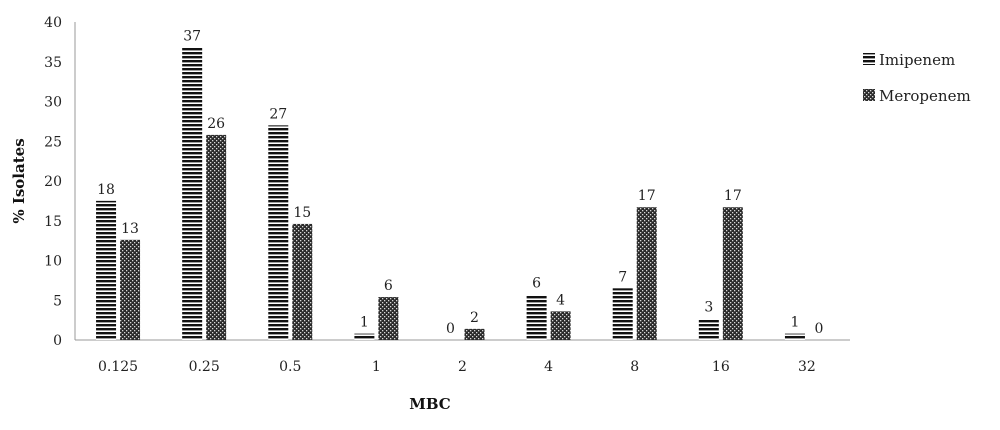 Image resolution: width=1000 pixels, height=430 pixels. Describe the element at coordinates (560, 300) in the screenshot. I see `data-label-meropenem: 4` at that location.